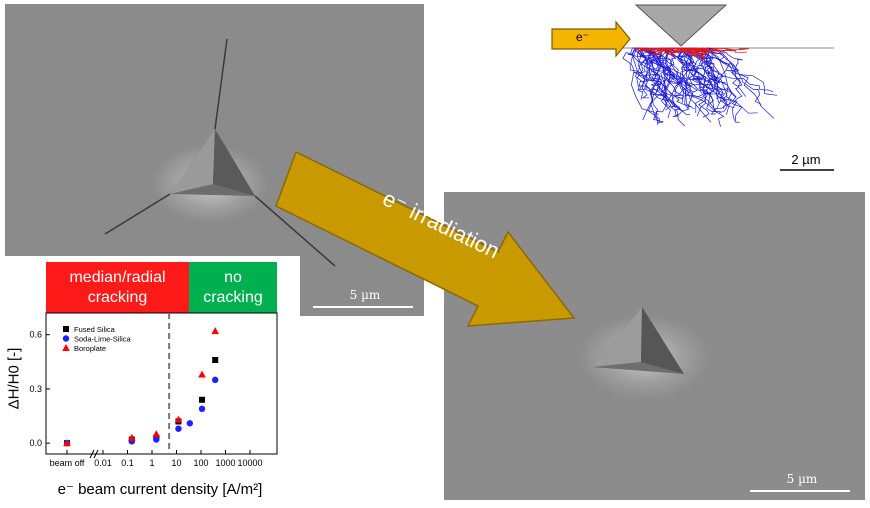 This screenshot has width=870, height=508. Describe the element at coordinates (225, 463) in the screenshot. I see `x-tick-label: 1000` at that location.